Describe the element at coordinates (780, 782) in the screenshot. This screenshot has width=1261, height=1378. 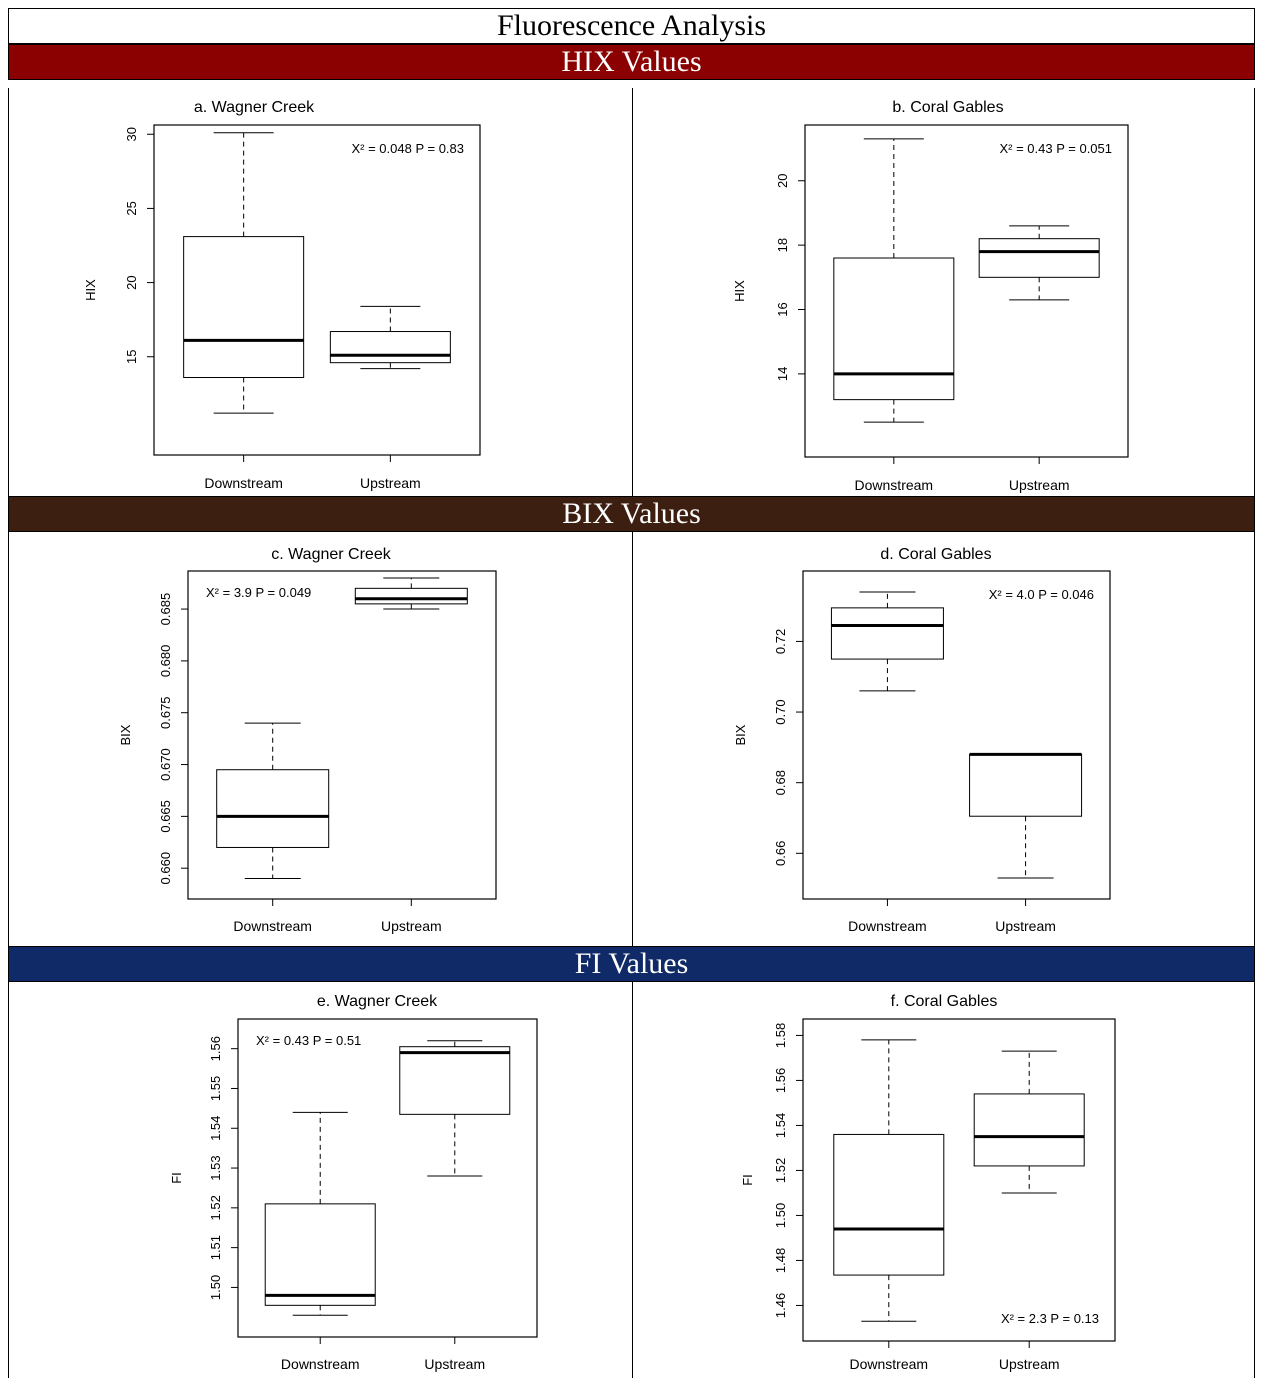
I see `y-tick-label: 0.68` at that location.